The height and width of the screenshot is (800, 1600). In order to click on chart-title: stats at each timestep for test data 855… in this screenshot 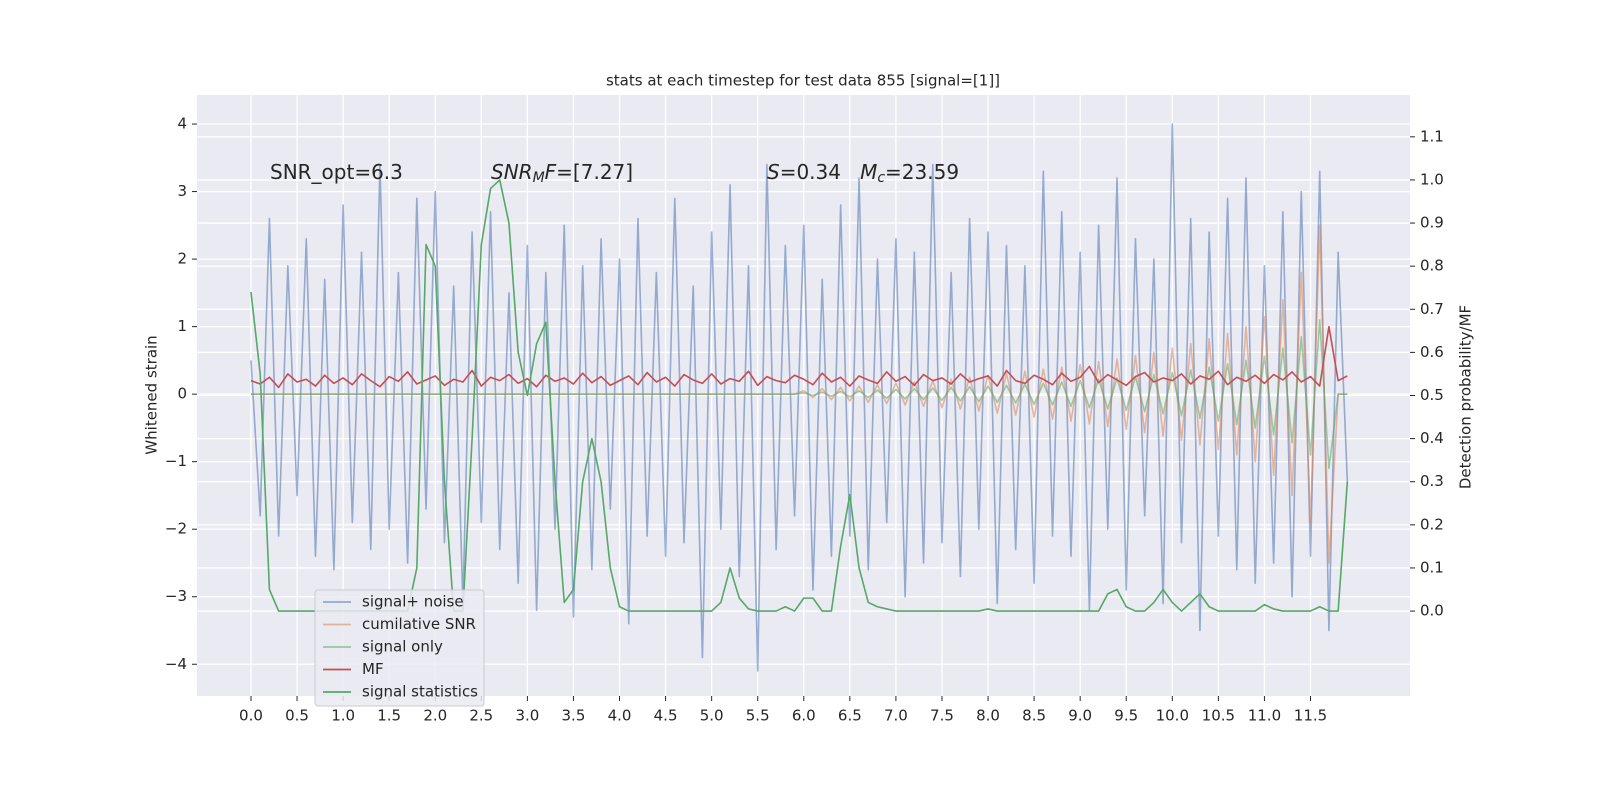, I will do `click(803, 81)`.